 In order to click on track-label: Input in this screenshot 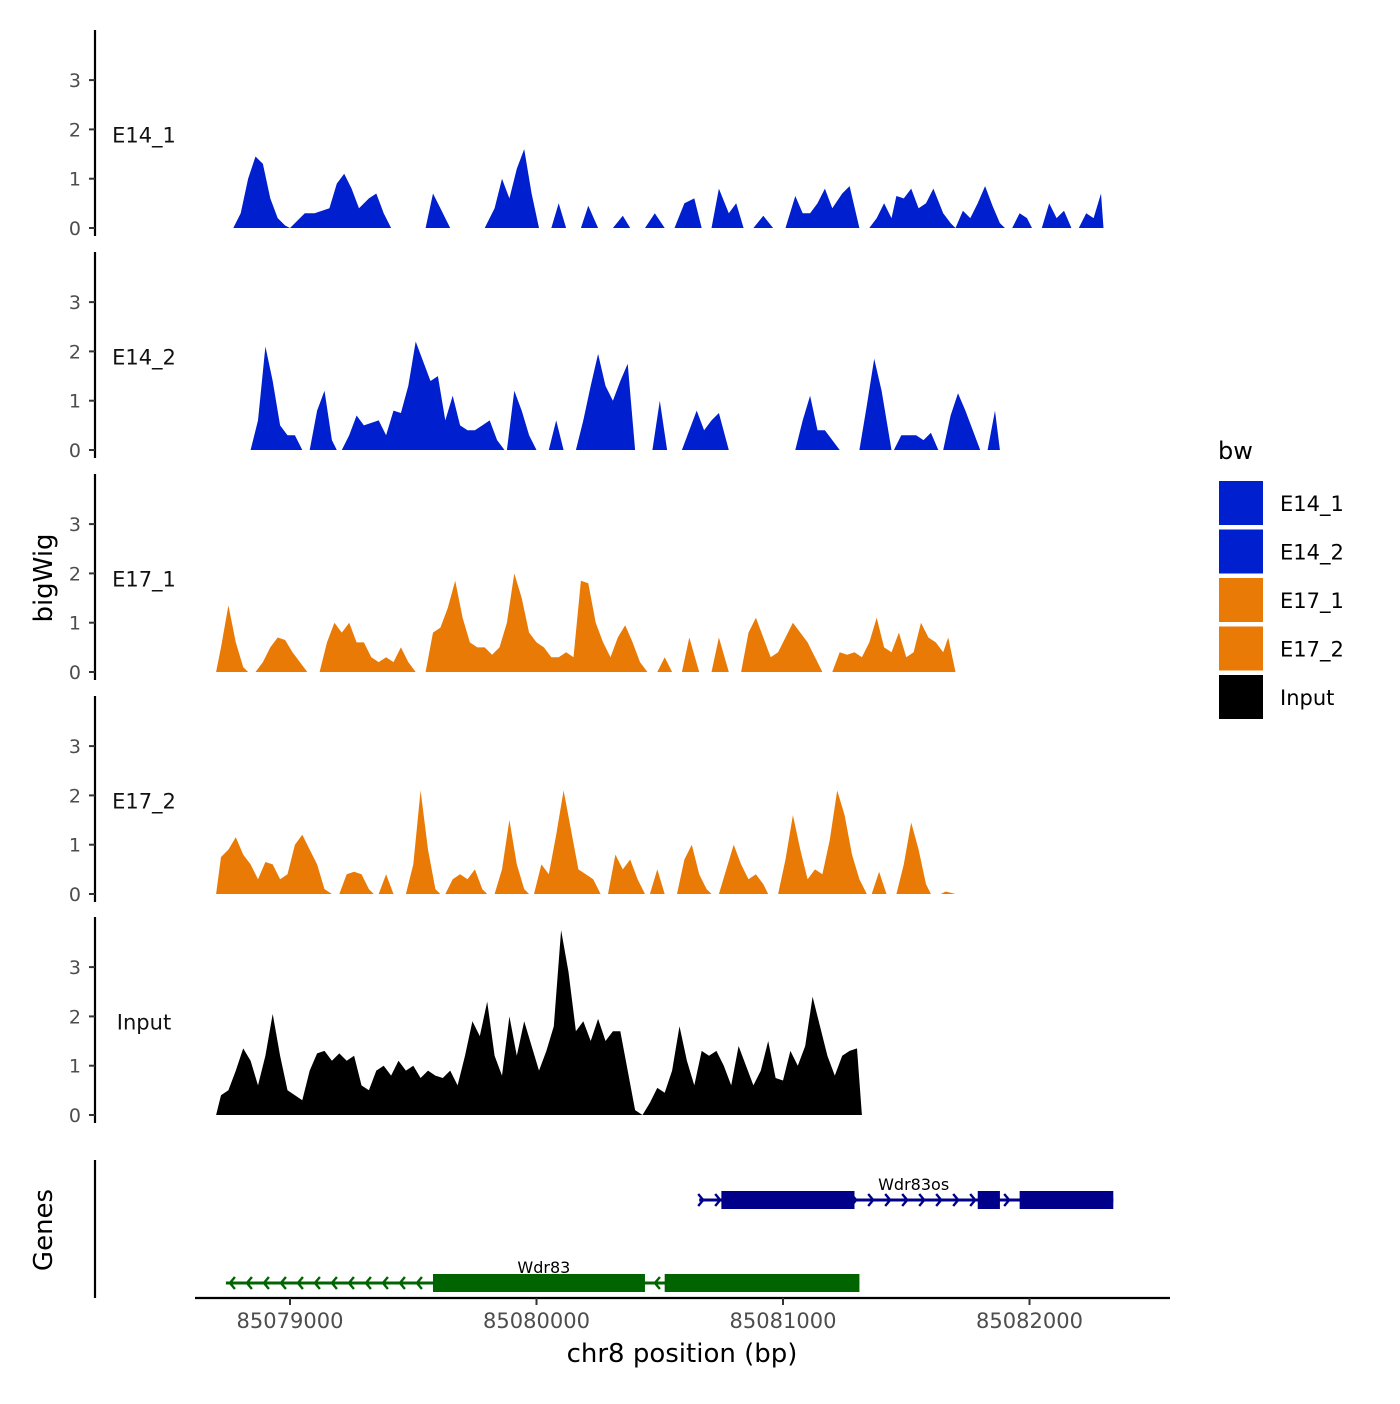, I will do `click(144, 1022)`.